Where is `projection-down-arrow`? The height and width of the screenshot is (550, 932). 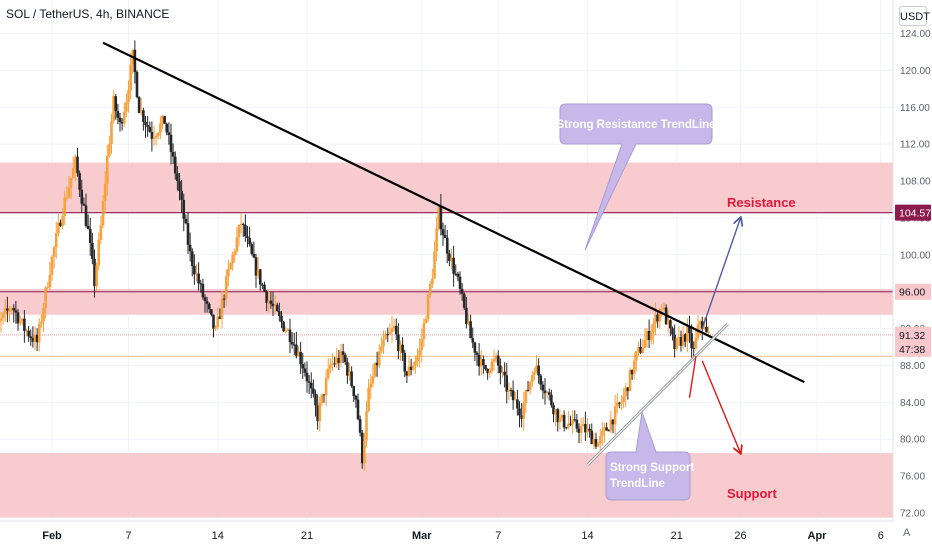
projection-down-arrow is located at coordinates (692, 377).